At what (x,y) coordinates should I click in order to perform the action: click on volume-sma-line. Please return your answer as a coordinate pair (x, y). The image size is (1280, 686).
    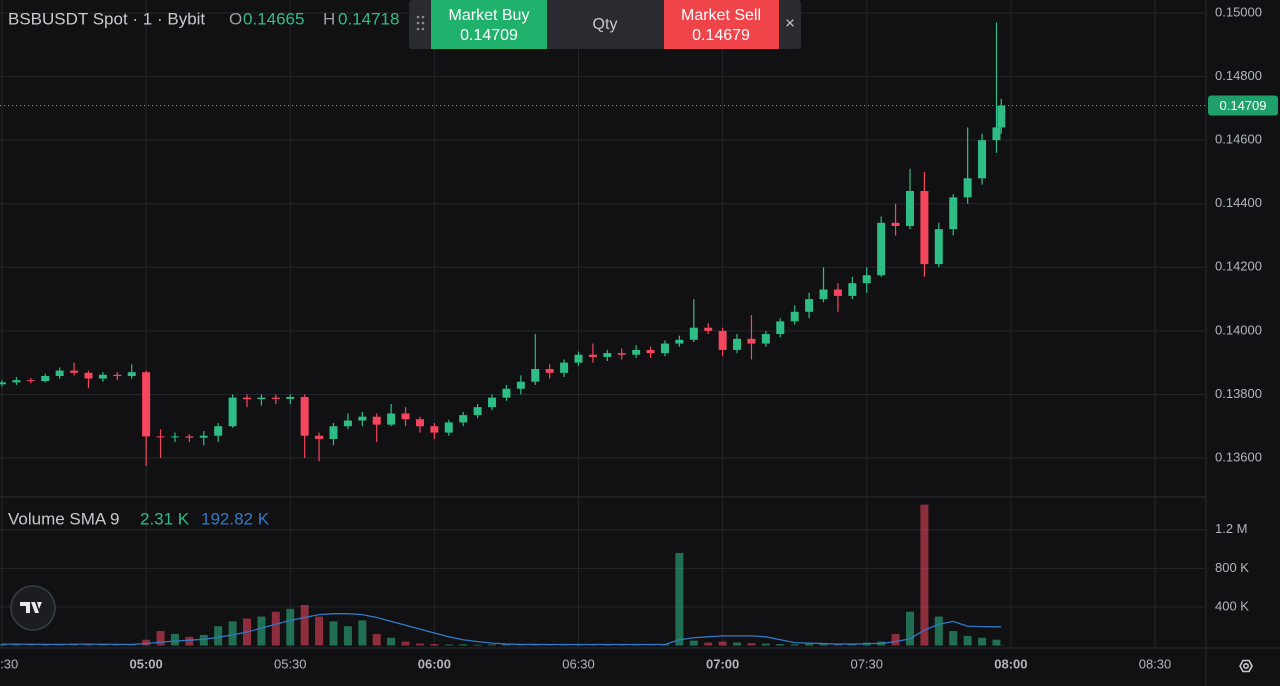
    Looking at the image, I should click on (502, 629).